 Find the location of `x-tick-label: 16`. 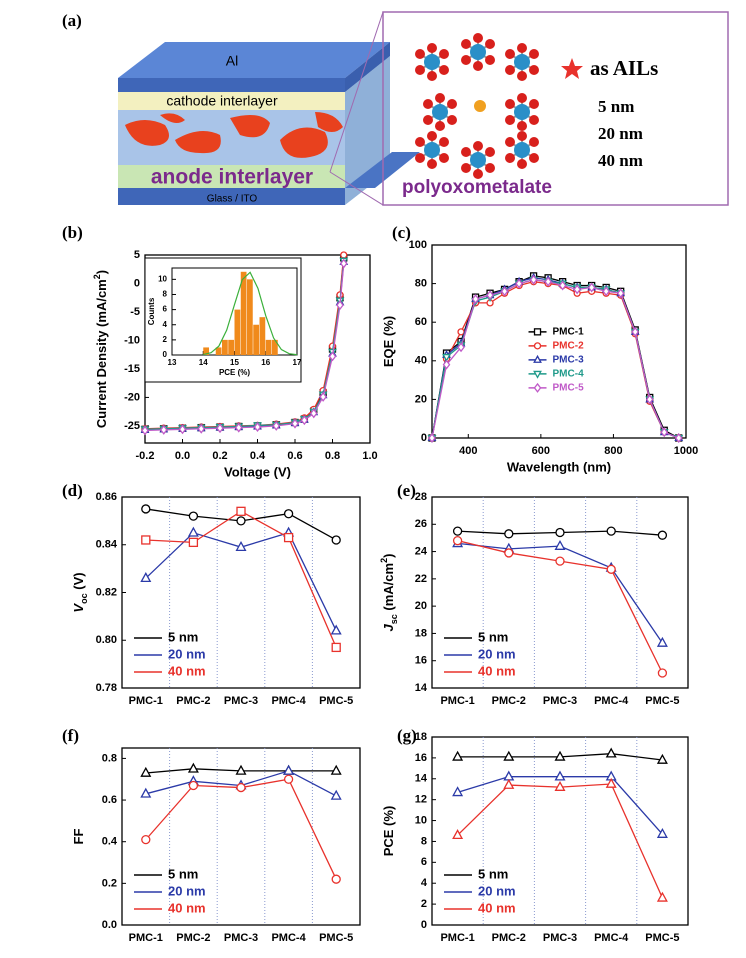

x-tick-label: 16 is located at coordinates (265, 362).